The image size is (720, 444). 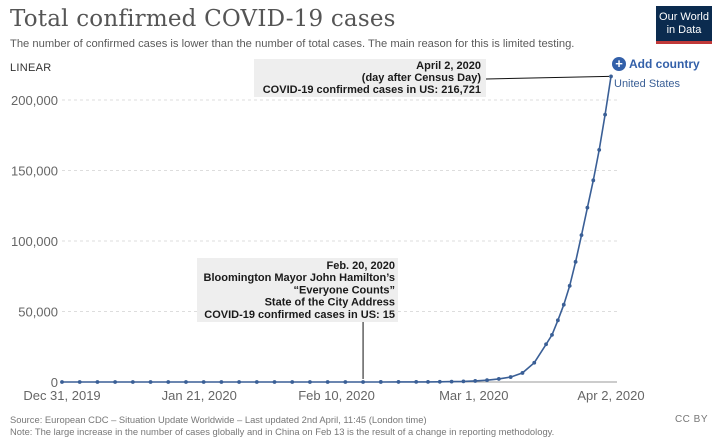 What do you see at coordinates (422, 78) in the screenshot?
I see `annotation-text: (day after Census Day)` at bounding box center [422, 78].